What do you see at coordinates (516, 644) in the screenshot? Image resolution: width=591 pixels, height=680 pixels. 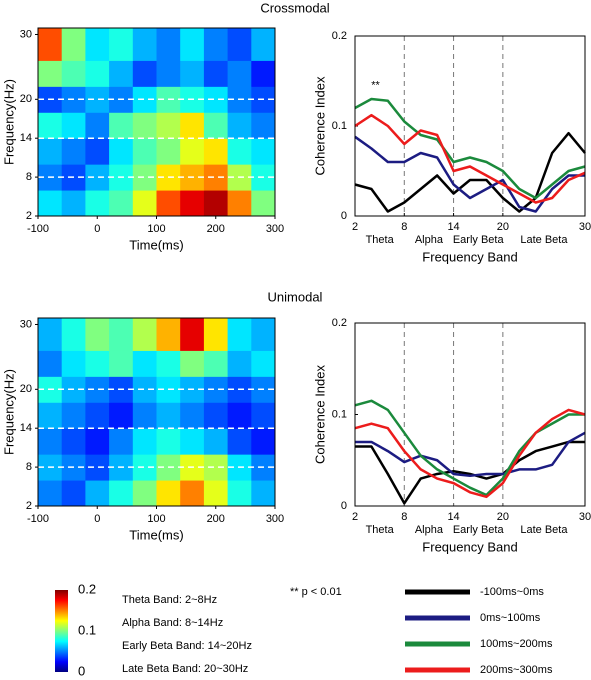 I see `legend-label: 100ms~200ms` at bounding box center [516, 644].